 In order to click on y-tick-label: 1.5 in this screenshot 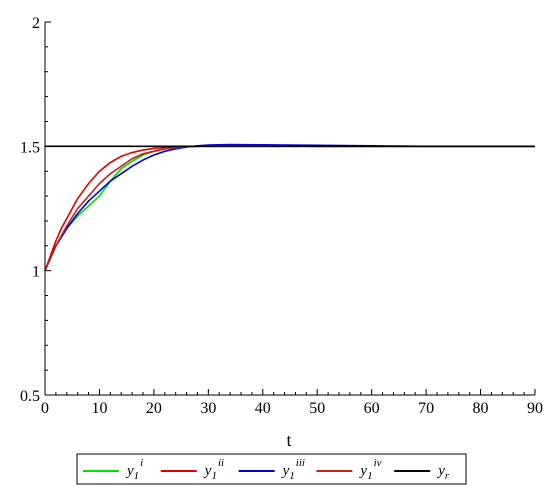, I will do `click(30, 147)`.